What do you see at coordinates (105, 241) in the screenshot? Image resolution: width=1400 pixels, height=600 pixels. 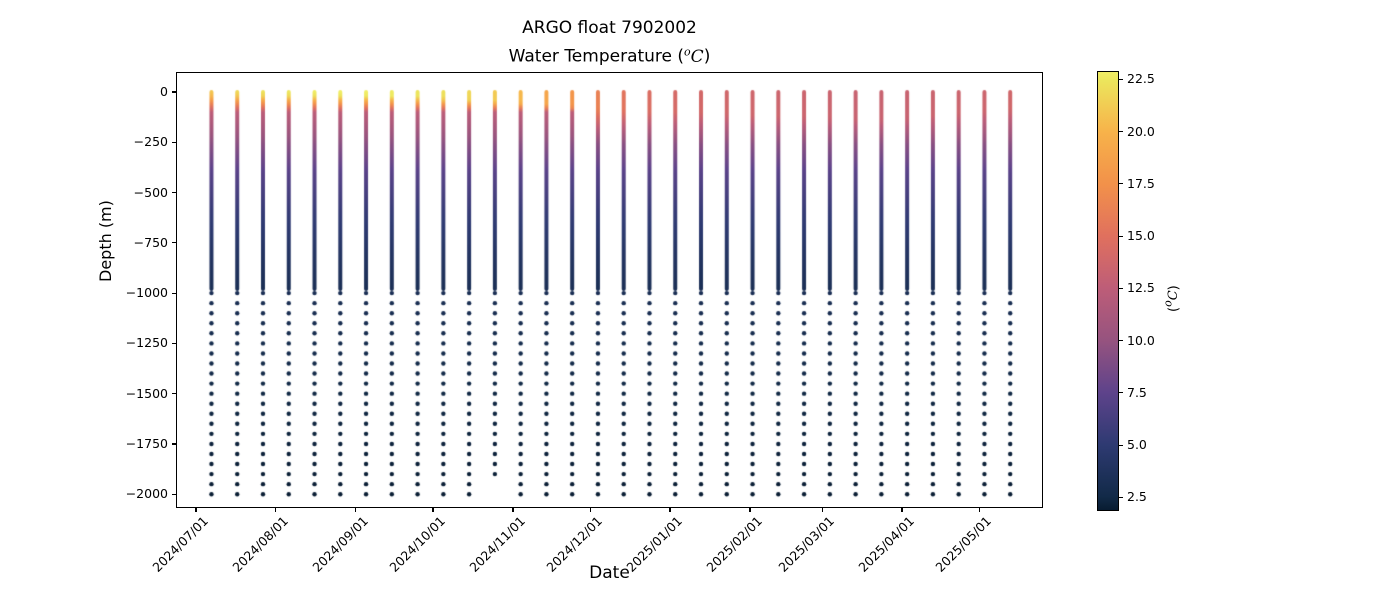 I see `y-axis-label: Depth (m)` at bounding box center [105, 241].